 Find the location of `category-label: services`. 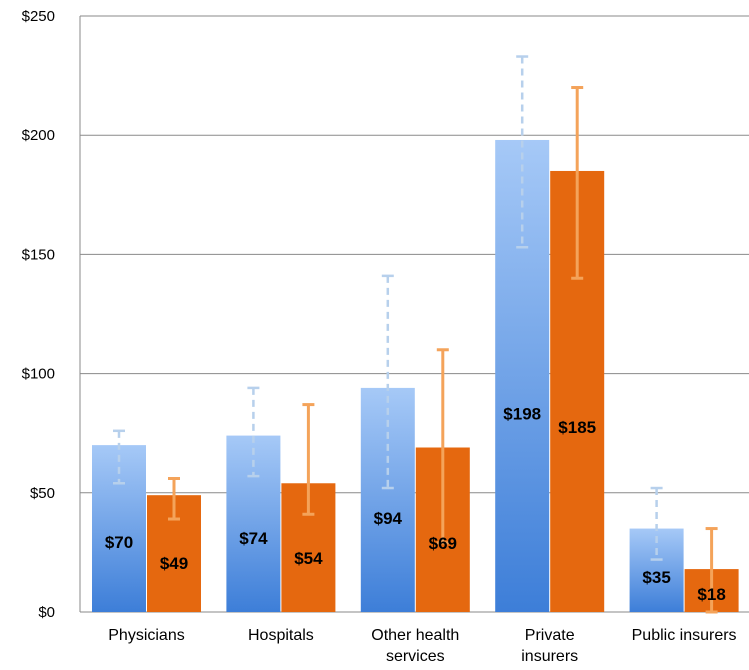

category-label: services is located at coordinates (415, 656).